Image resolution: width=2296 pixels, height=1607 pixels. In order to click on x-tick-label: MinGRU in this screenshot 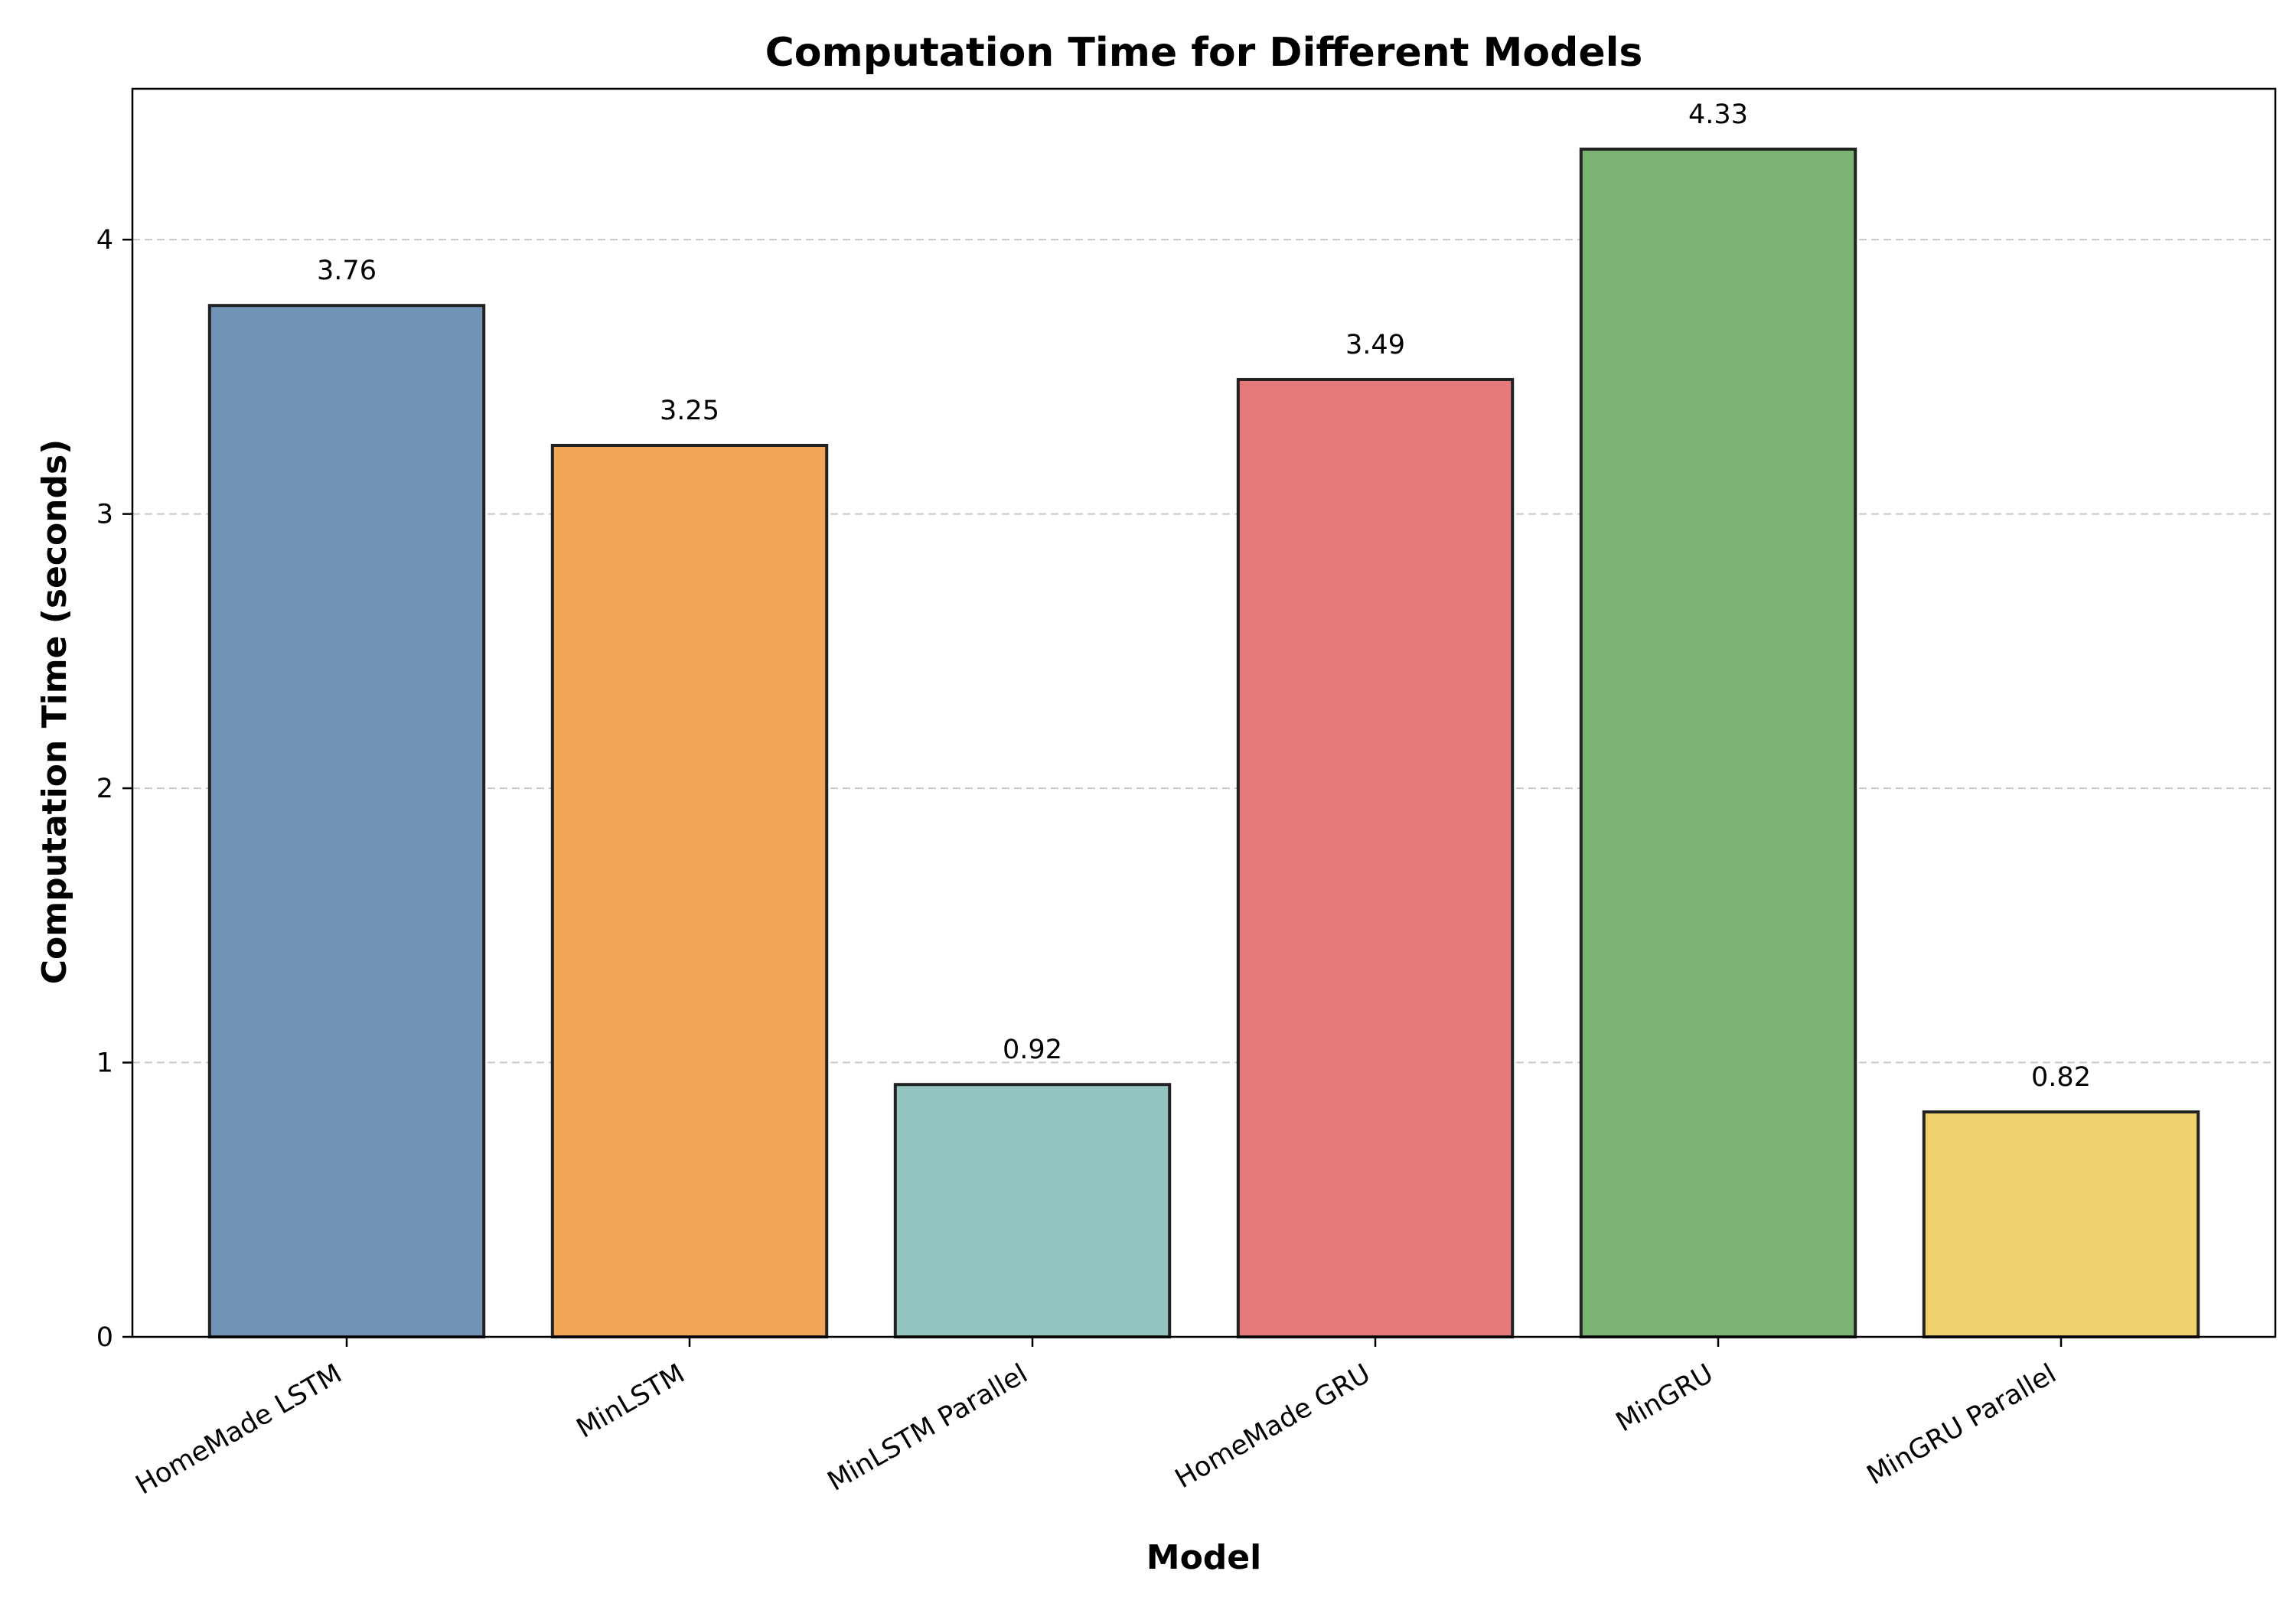, I will do `click(1665, 1398)`.